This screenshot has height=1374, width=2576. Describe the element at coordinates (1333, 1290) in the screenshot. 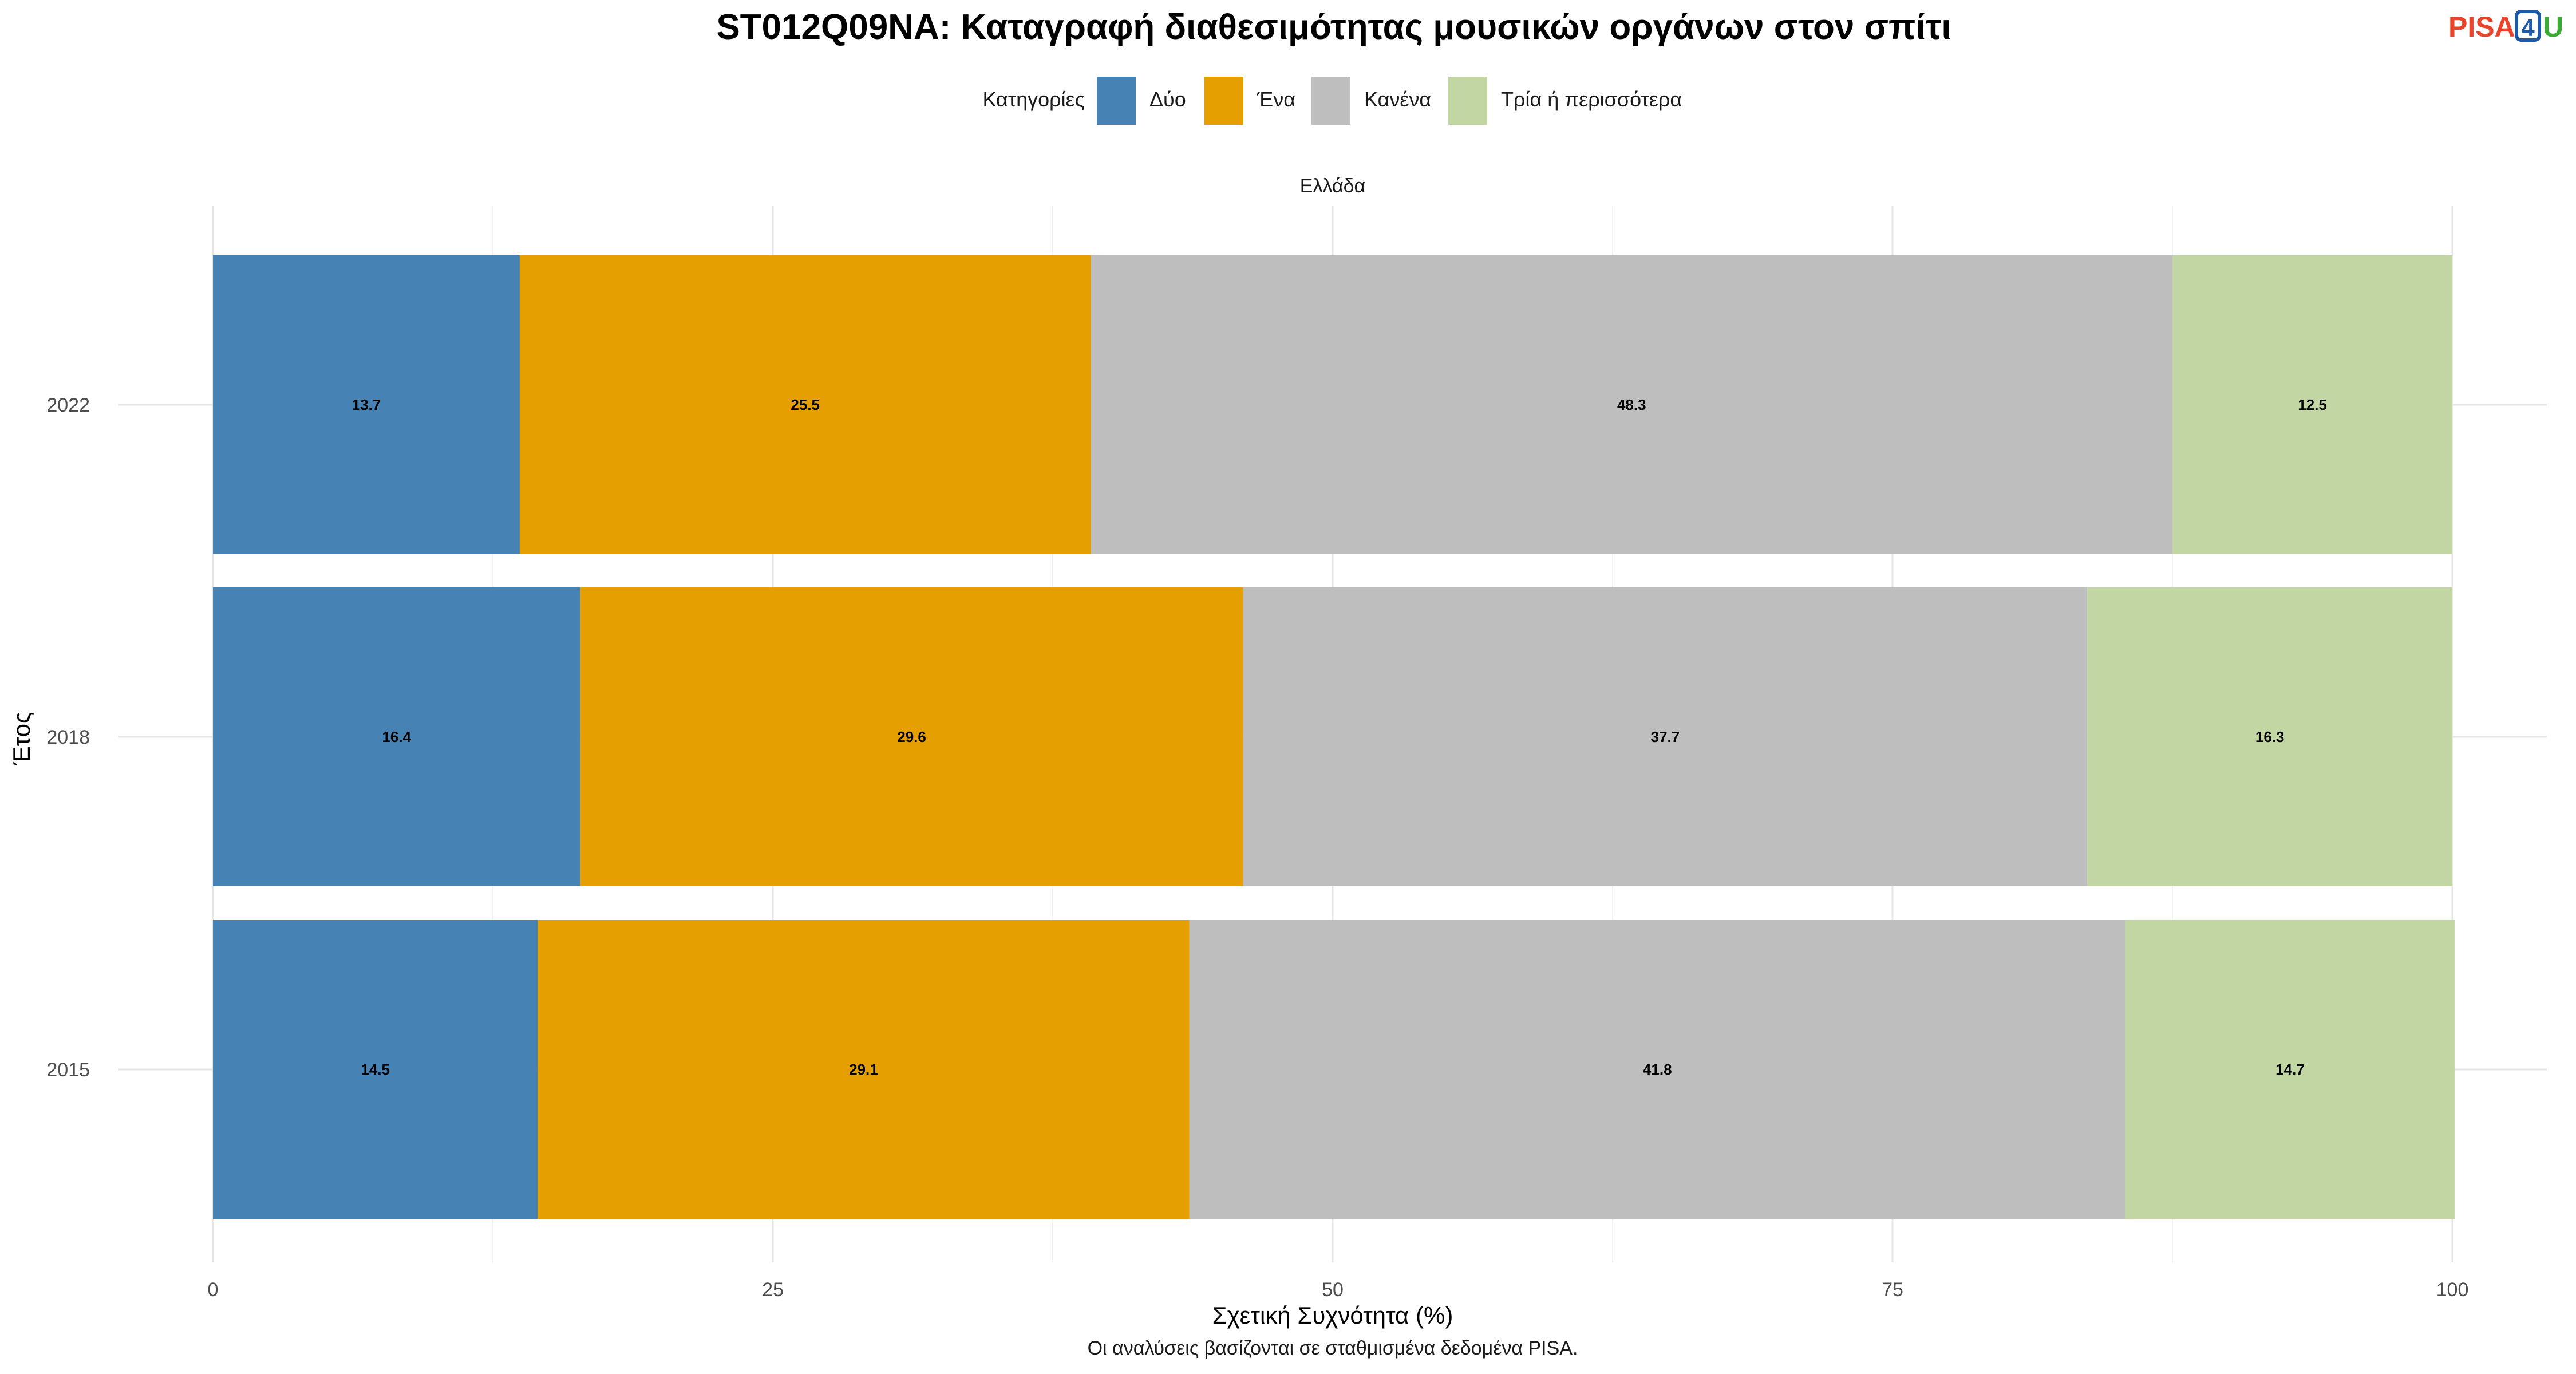

I see `x-tick-label: 50` at that location.